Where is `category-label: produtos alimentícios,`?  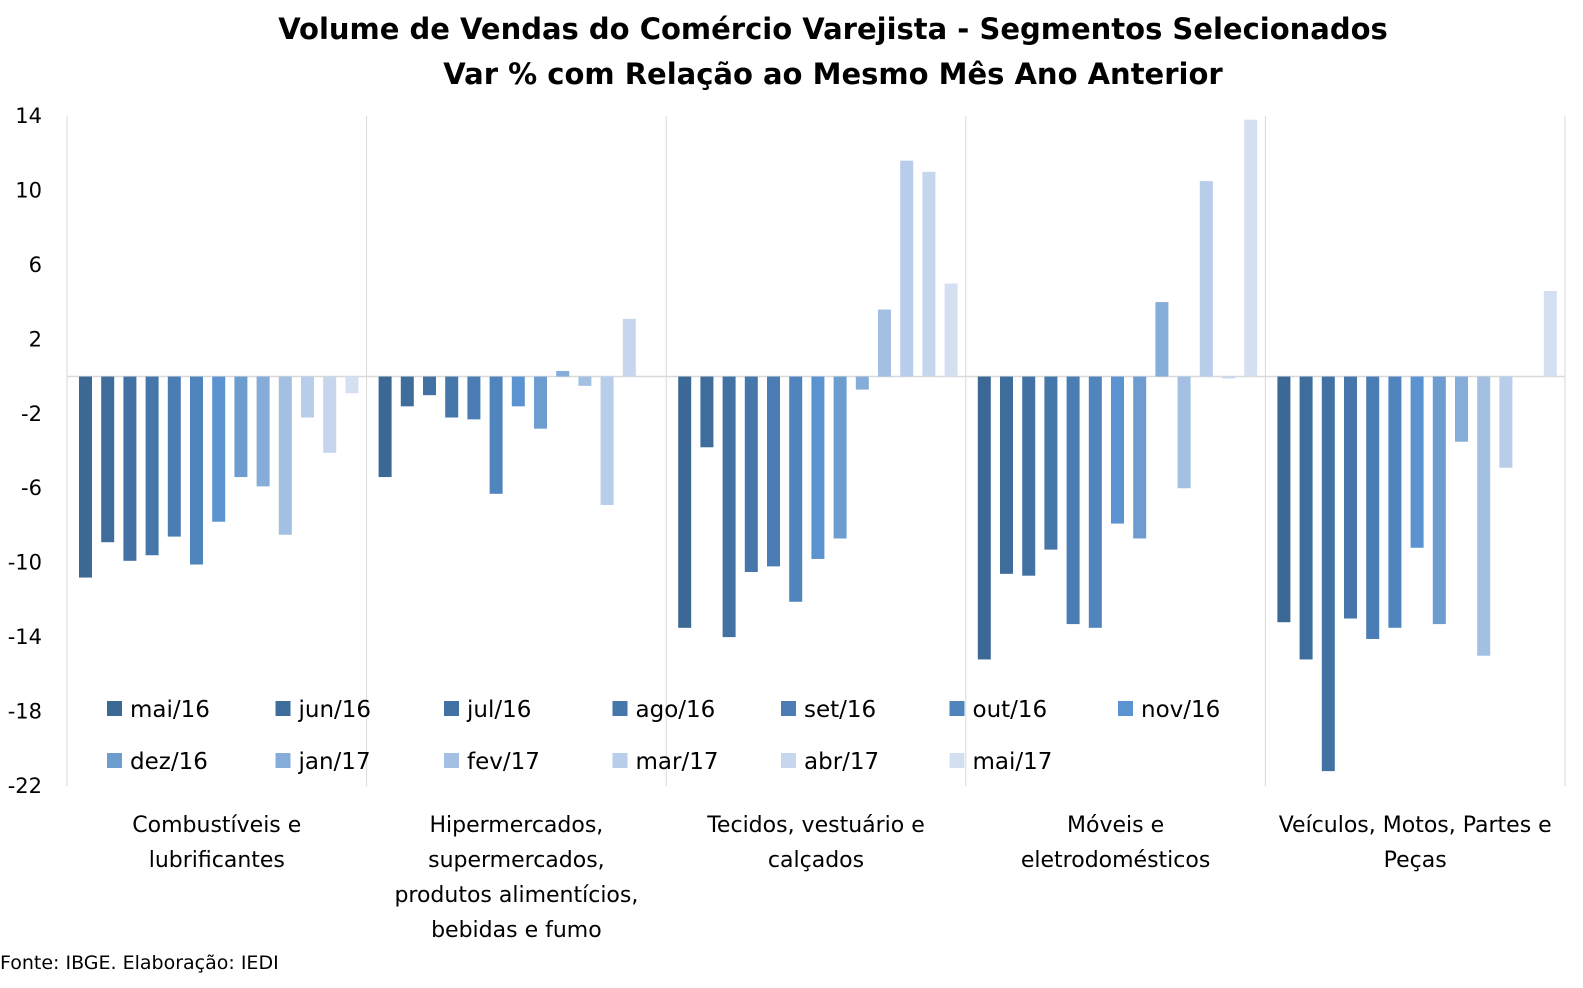 category-label: produtos alimentícios, is located at coordinates (516, 895).